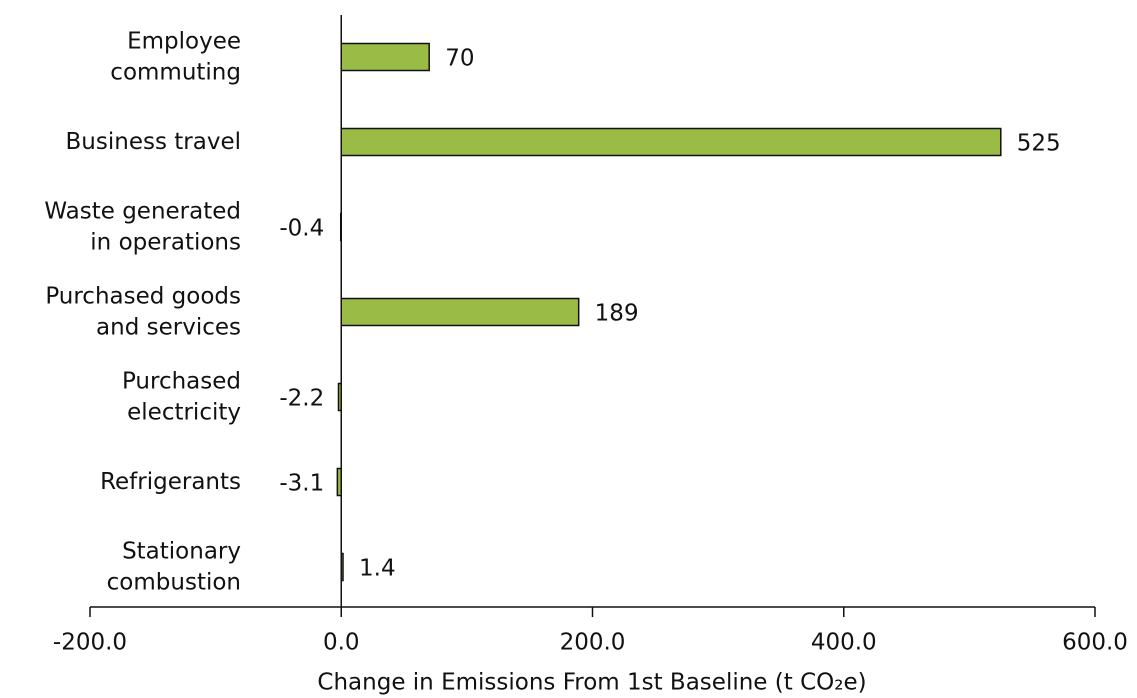 The width and height of the screenshot is (1137, 698). What do you see at coordinates (593, 643) in the screenshot?
I see `x-tick-label: 200.0` at bounding box center [593, 643].